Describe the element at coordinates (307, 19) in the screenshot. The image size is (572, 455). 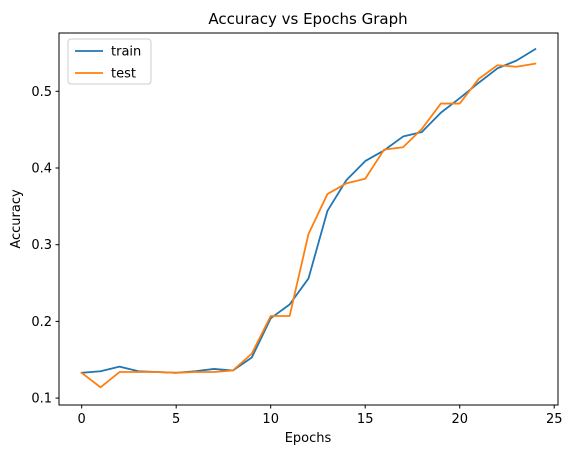
I see `chart-title: Accuracy vs Epochs Graph` at that location.